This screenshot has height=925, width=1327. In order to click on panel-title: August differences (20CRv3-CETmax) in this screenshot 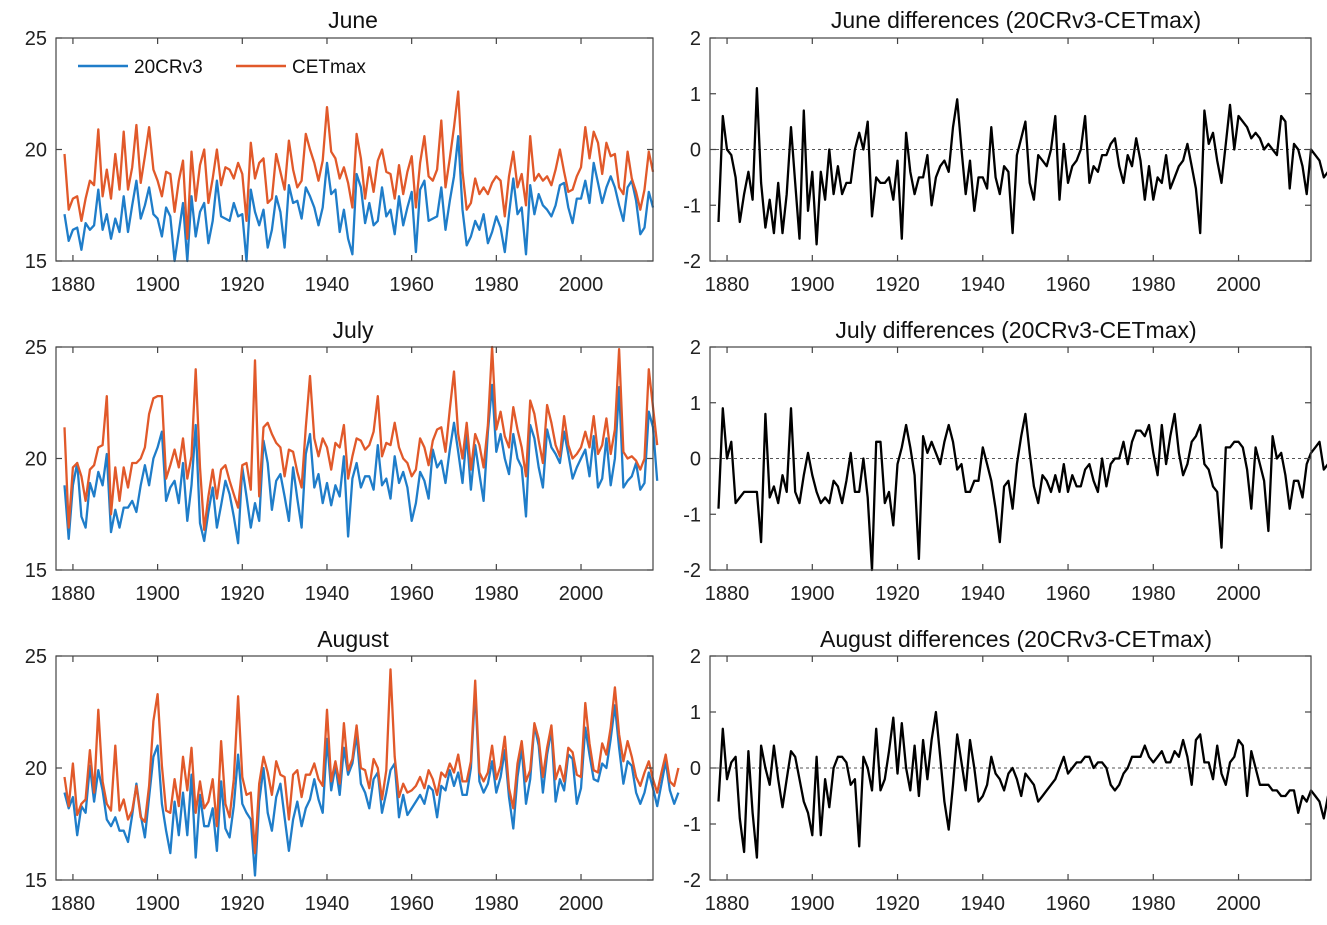, I will do `click(1016, 639)`.